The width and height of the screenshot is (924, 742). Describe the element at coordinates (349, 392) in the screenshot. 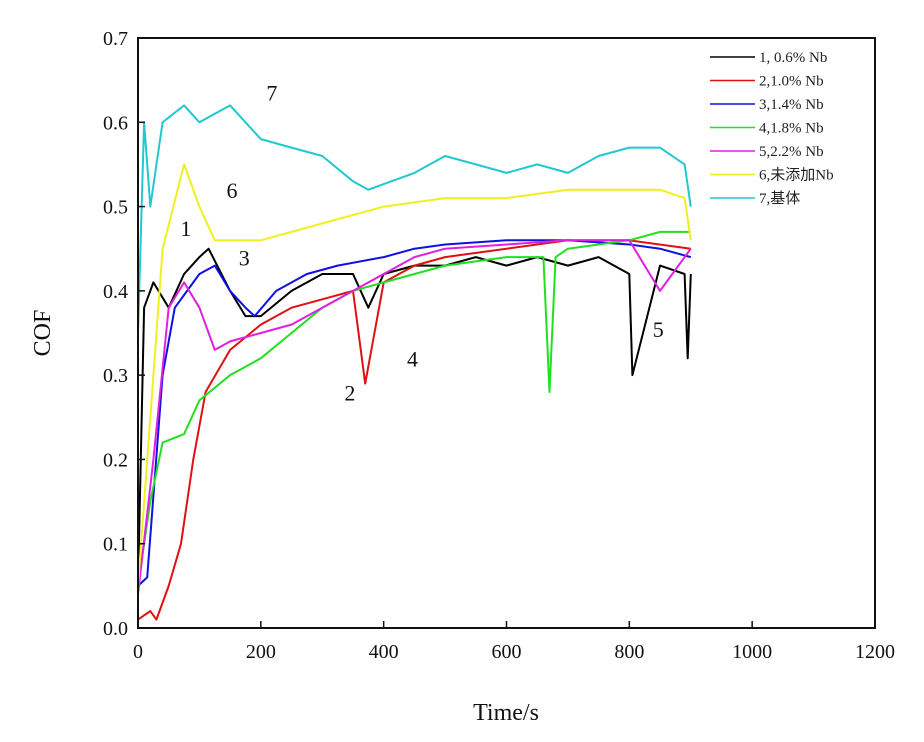

I see `curve-label-2: 2` at that location.